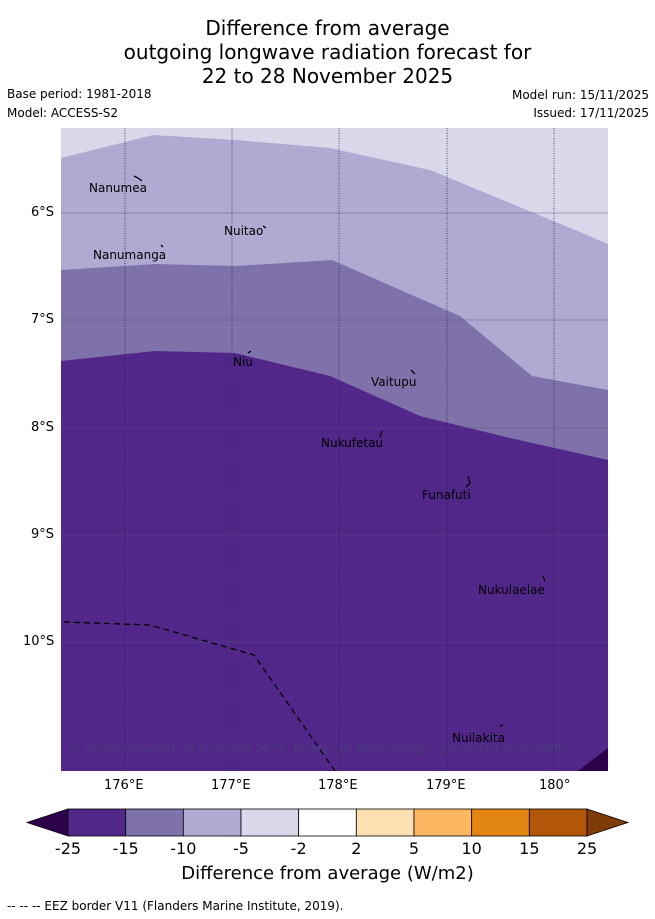 This screenshot has height=919, width=655. Describe the element at coordinates (125, 848) in the screenshot. I see `colorbar-level-label: -15` at that location.